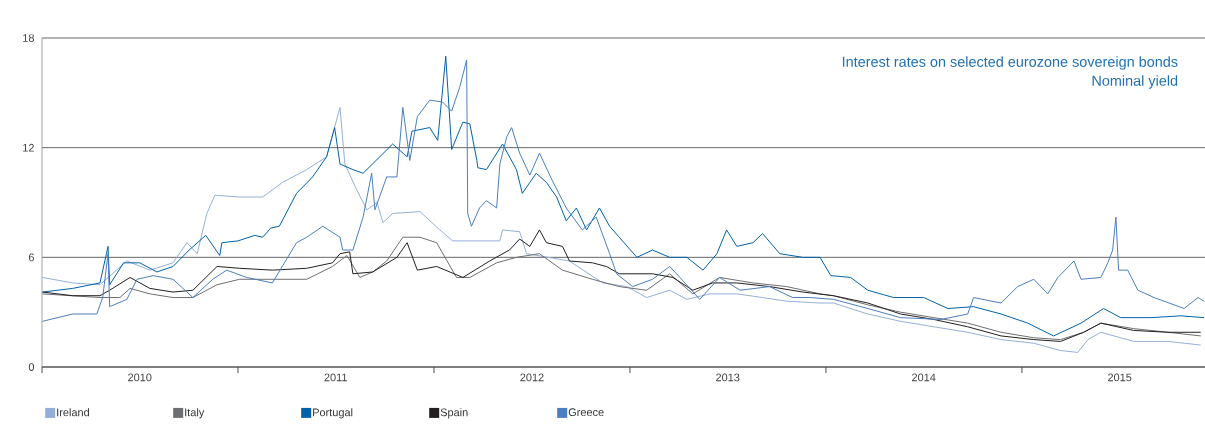 The image size is (1205, 424). I want to click on x-tick-label: 2010, so click(140, 377).